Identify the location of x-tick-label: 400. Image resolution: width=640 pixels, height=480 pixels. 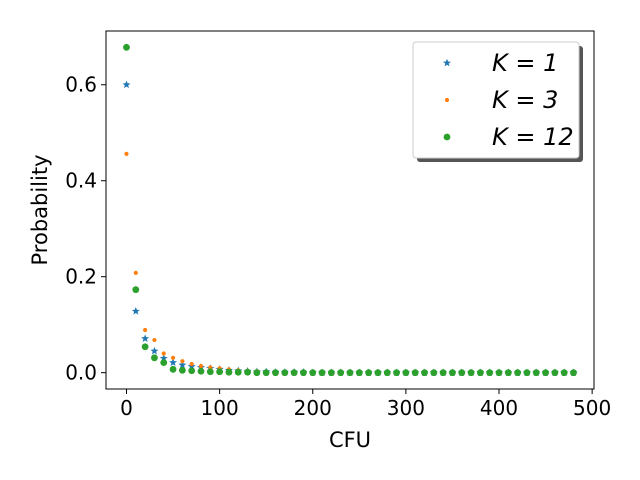
(499, 408).